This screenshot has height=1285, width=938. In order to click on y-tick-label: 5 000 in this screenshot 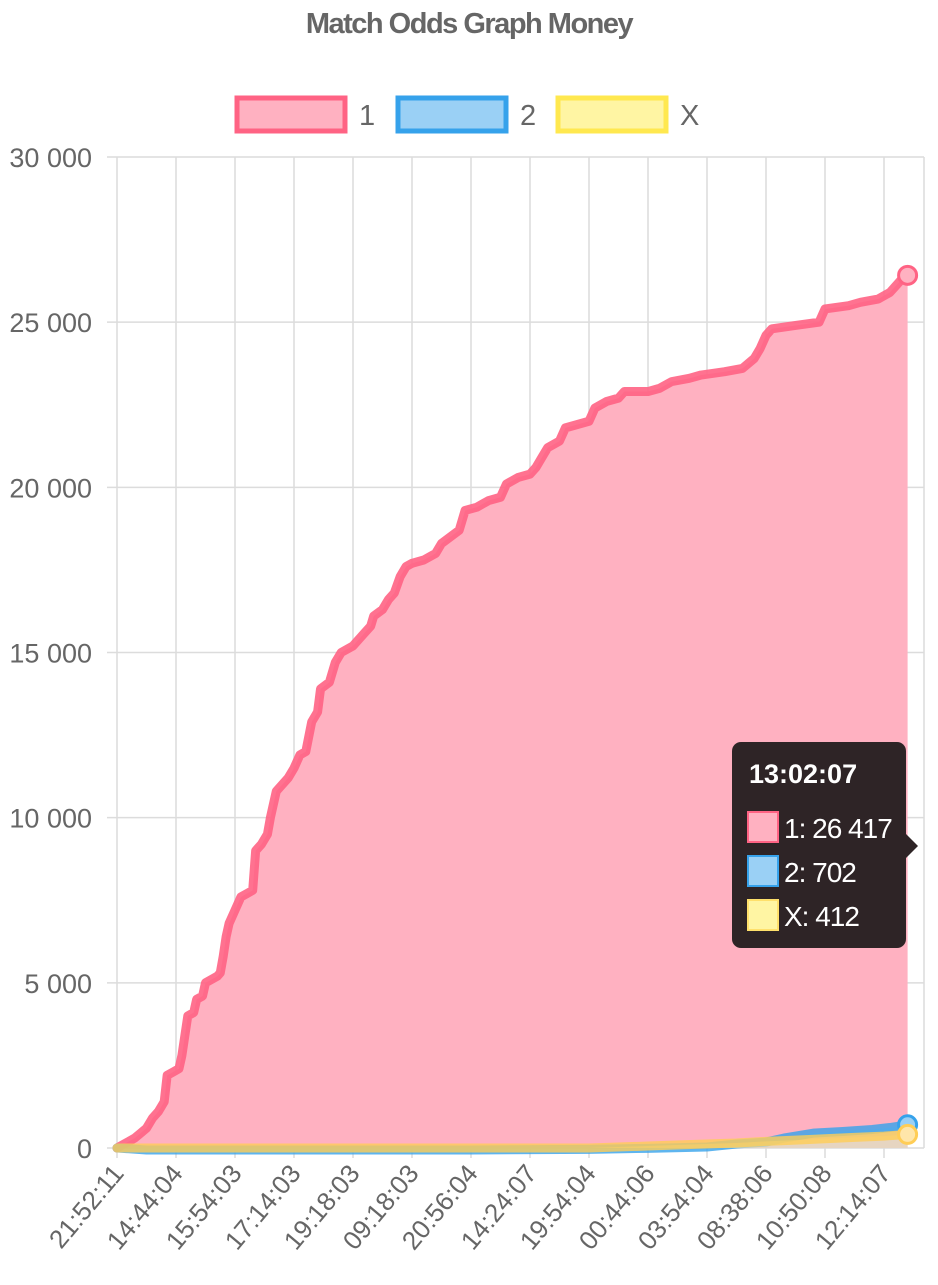, I will do `click(58, 984)`.